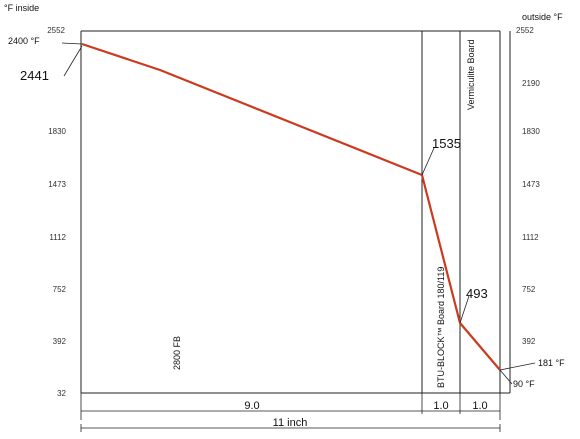  Describe the element at coordinates (525, 30) in the screenshot. I see `right-tick-label: 2552` at that location.